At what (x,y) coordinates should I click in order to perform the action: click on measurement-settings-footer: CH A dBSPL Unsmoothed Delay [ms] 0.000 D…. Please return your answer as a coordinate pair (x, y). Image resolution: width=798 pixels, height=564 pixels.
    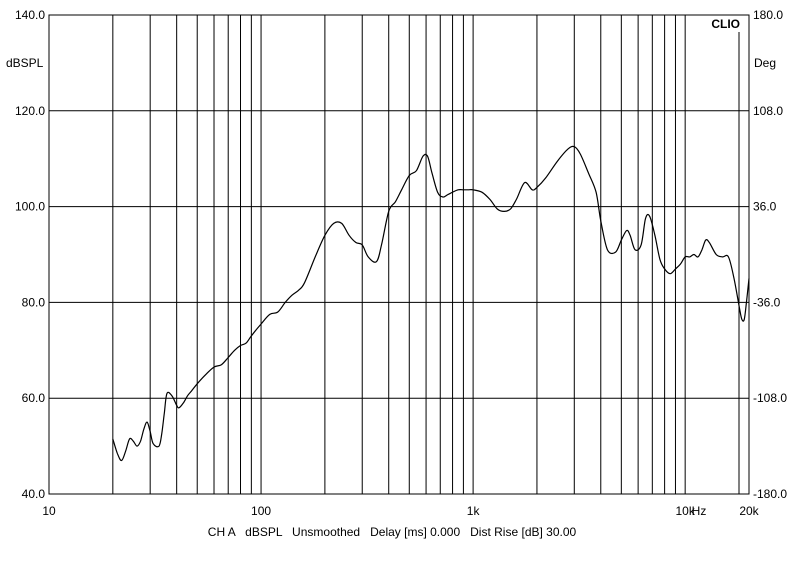
    Looking at the image, I should click on (392, 532).